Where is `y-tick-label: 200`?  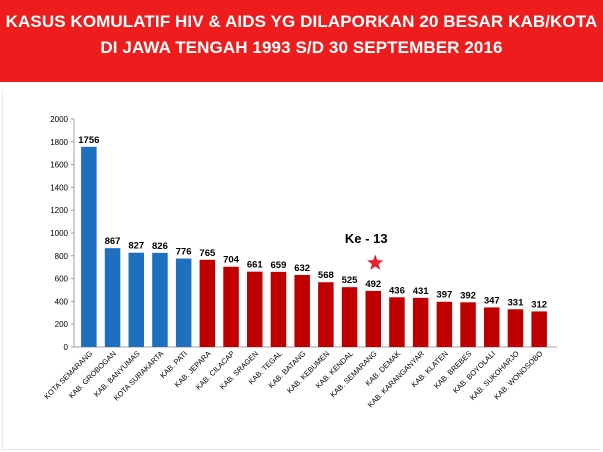 y-tick-label: 200 is located at coordinates (62, 324).